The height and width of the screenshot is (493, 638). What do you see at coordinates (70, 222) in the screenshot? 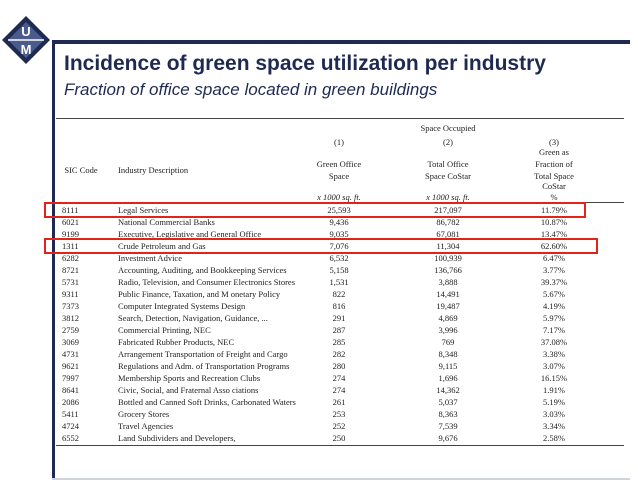
I see `sic-code: 6021` at bounding box center [70, 222].